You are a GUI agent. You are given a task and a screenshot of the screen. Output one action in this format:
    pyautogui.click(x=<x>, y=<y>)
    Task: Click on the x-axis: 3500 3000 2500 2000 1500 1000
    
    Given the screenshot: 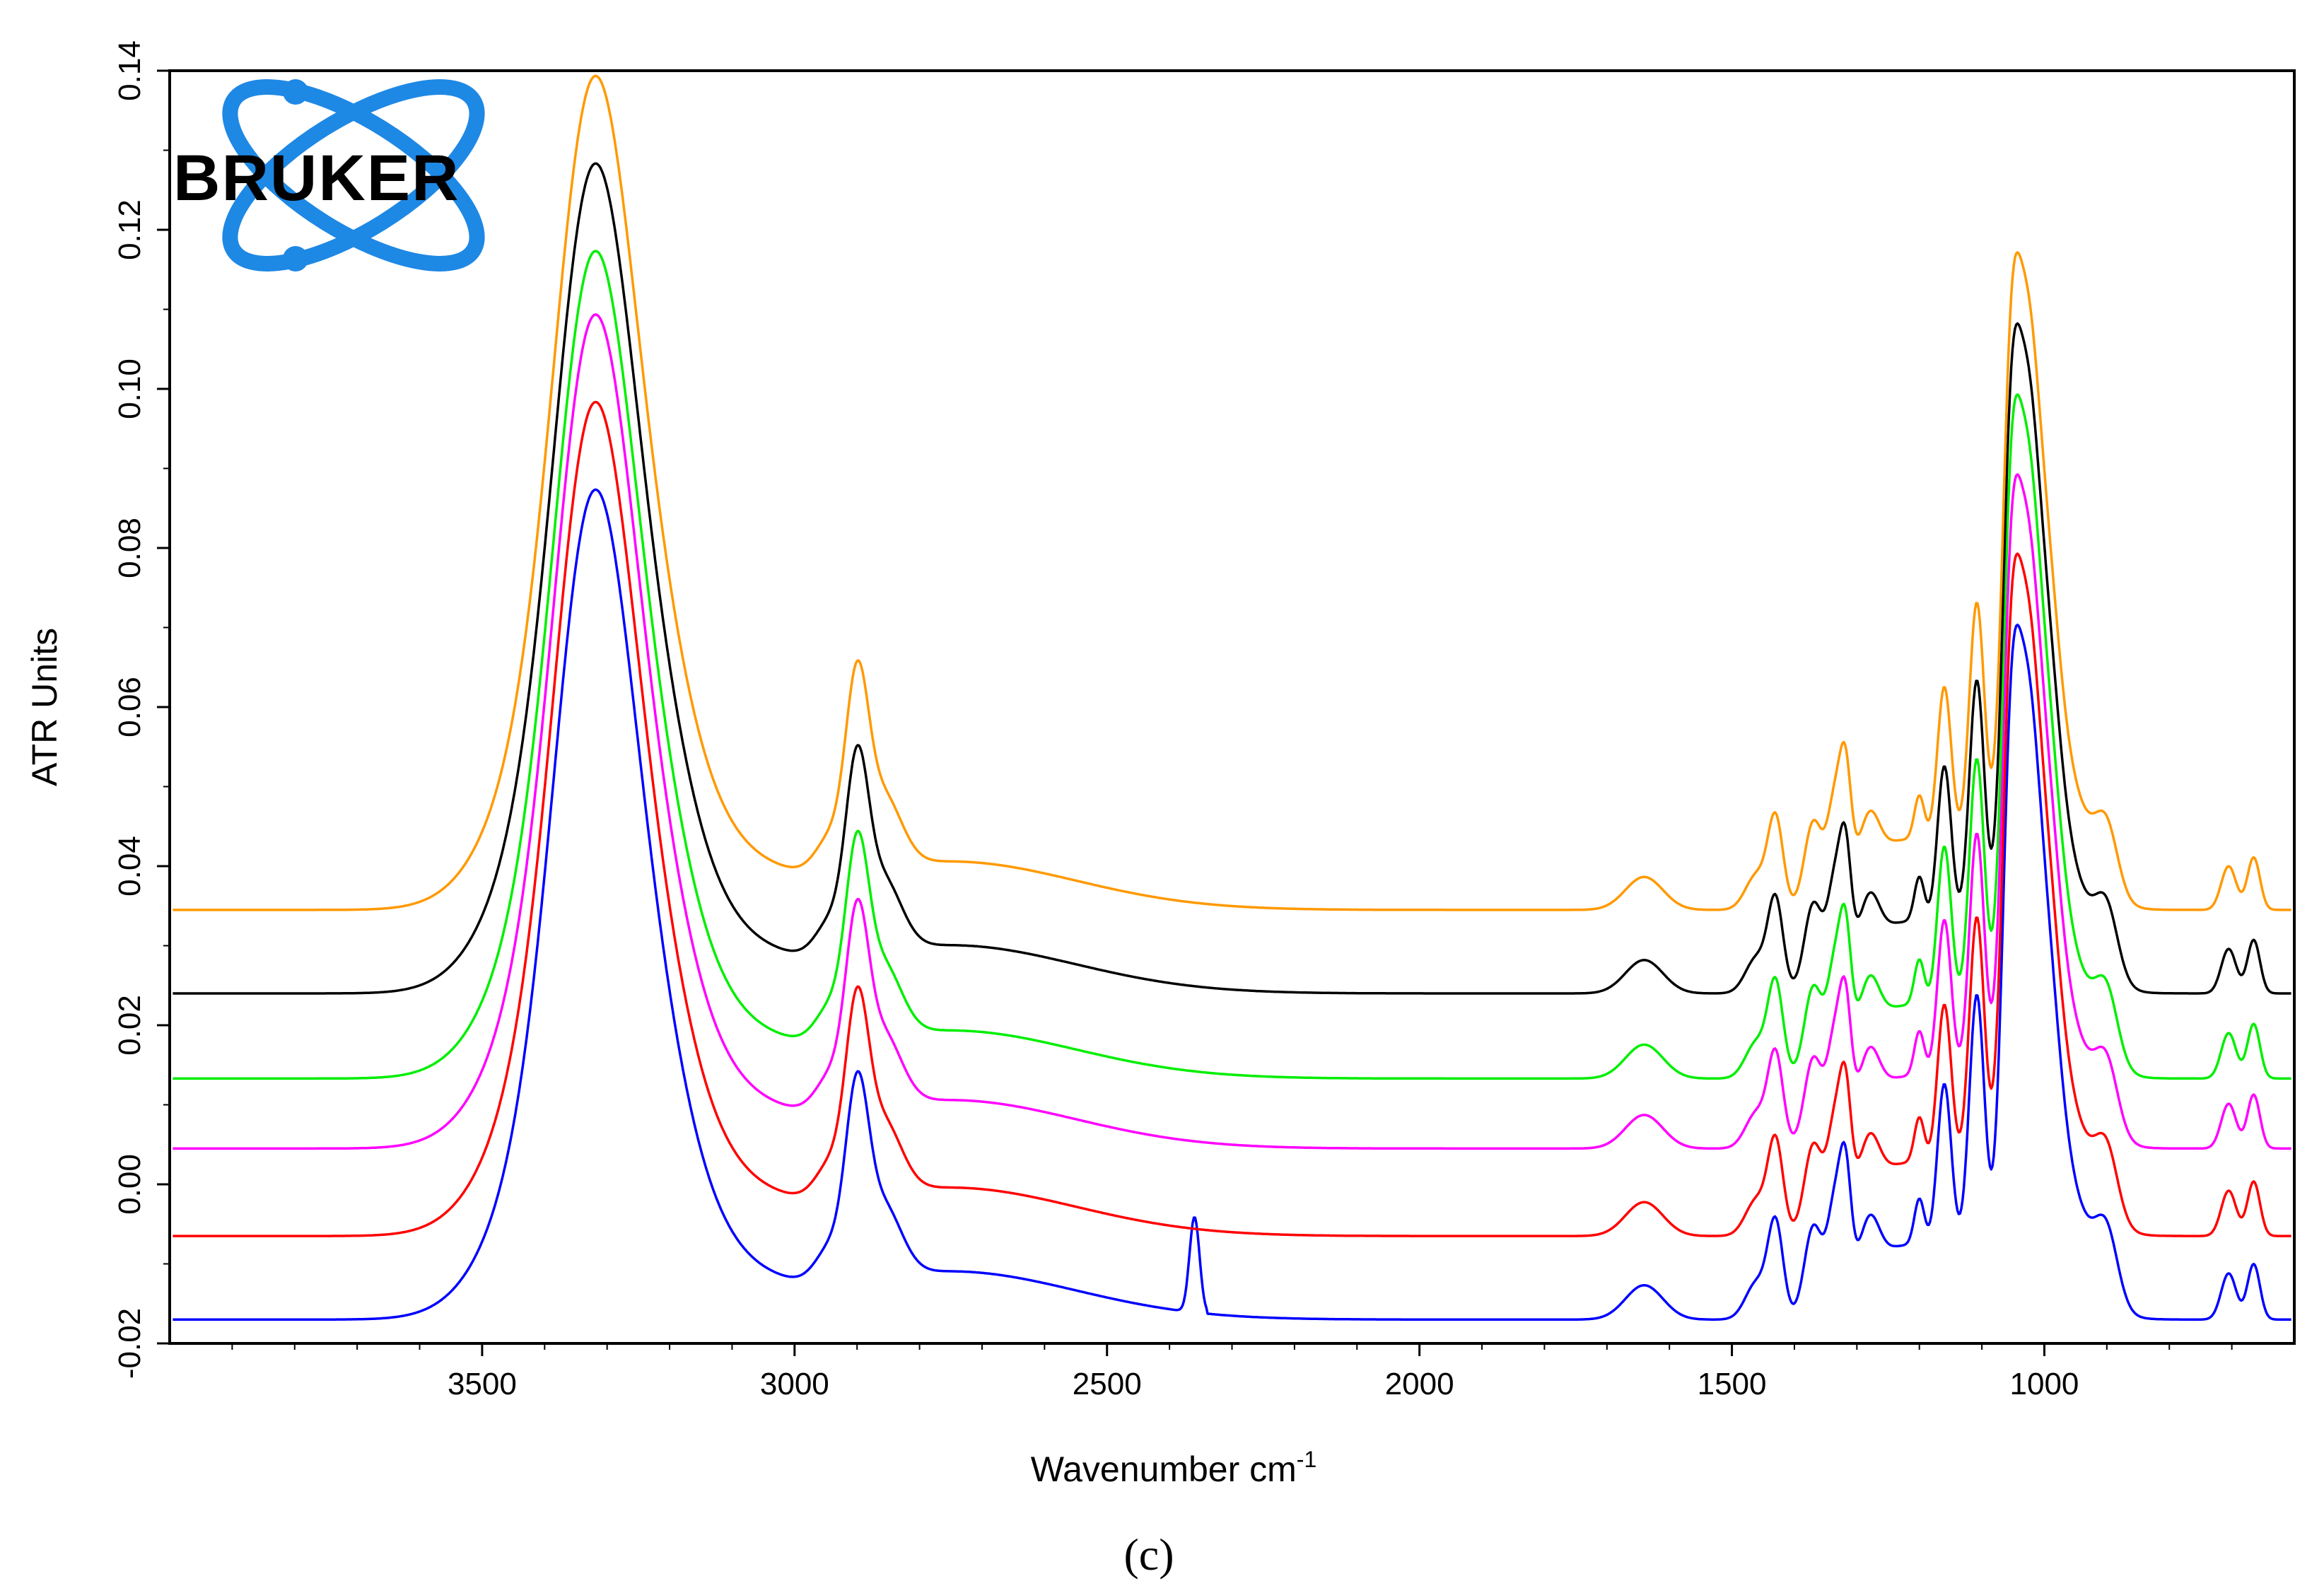 What is the action you would take?
    pyautogui.click(x=1232, y=1372)
    